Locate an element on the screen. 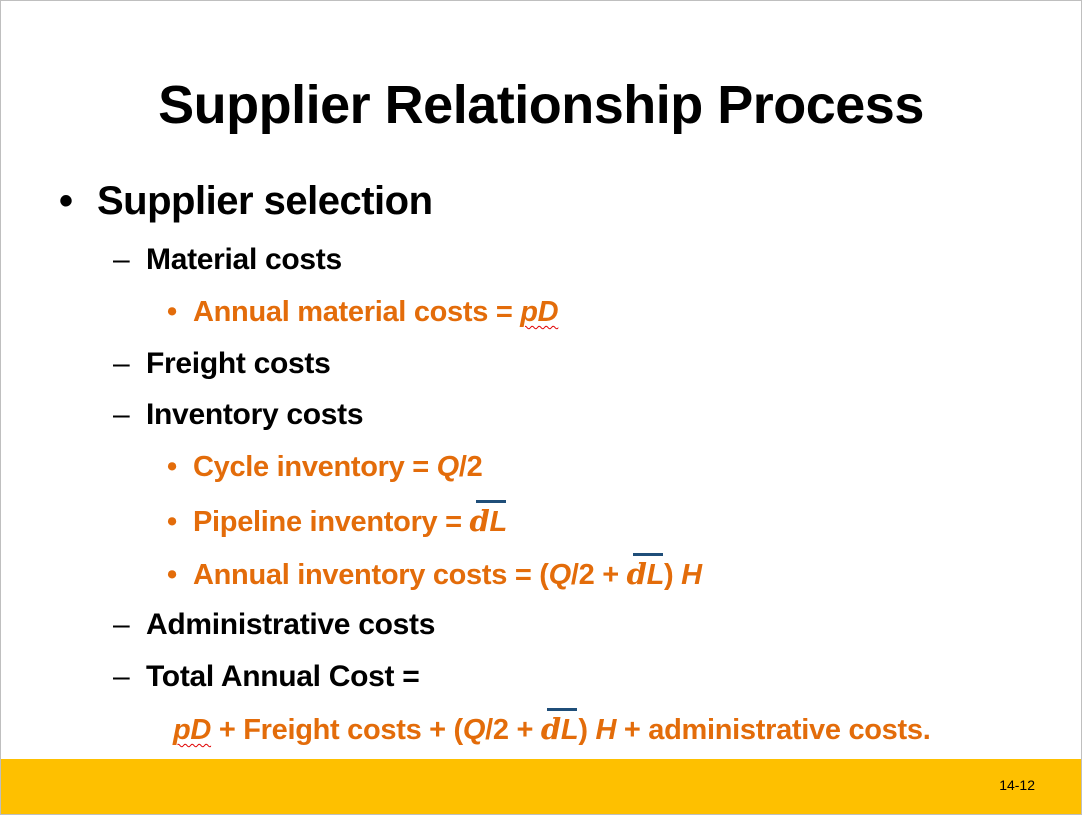  subsubitem-text: Annual inventory costs = ( is located at coordinates (371, 575).